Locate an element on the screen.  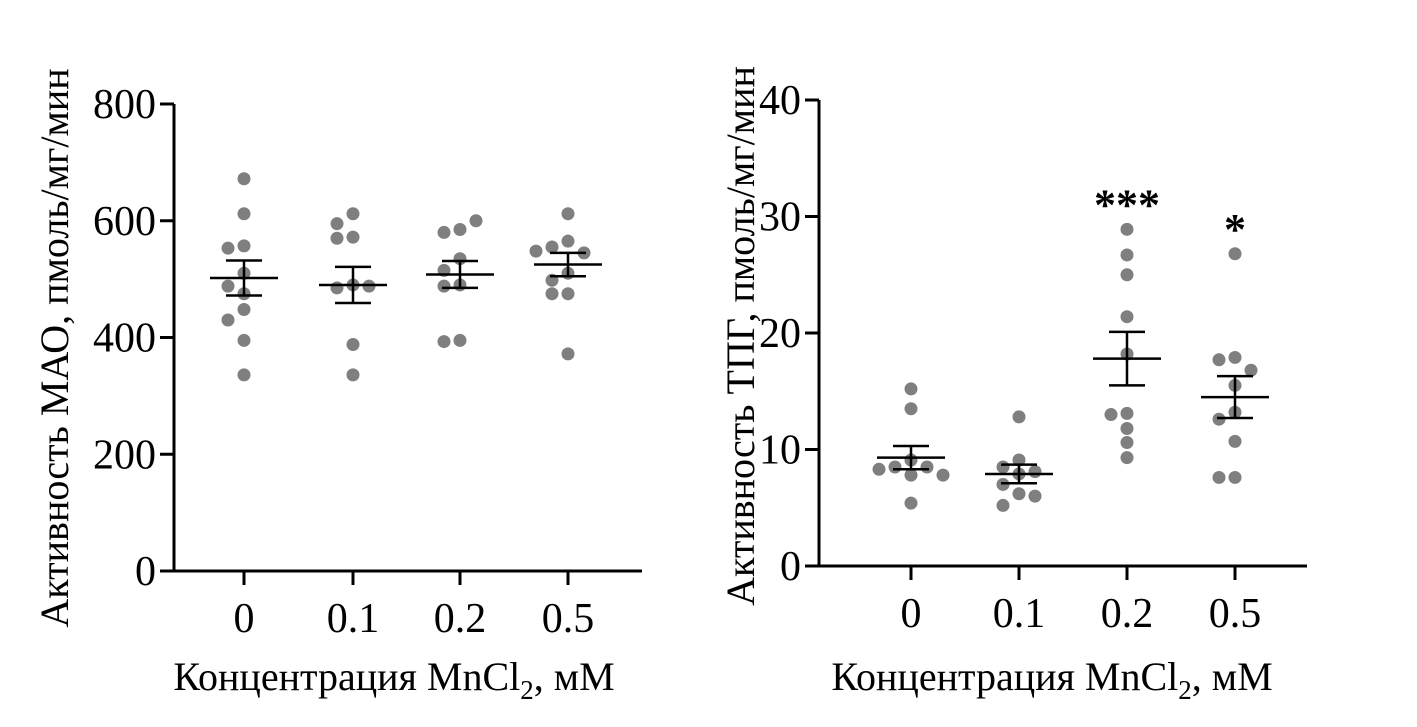
mao-x-tick-label-0: 0 is located at coordinates (244, 619).